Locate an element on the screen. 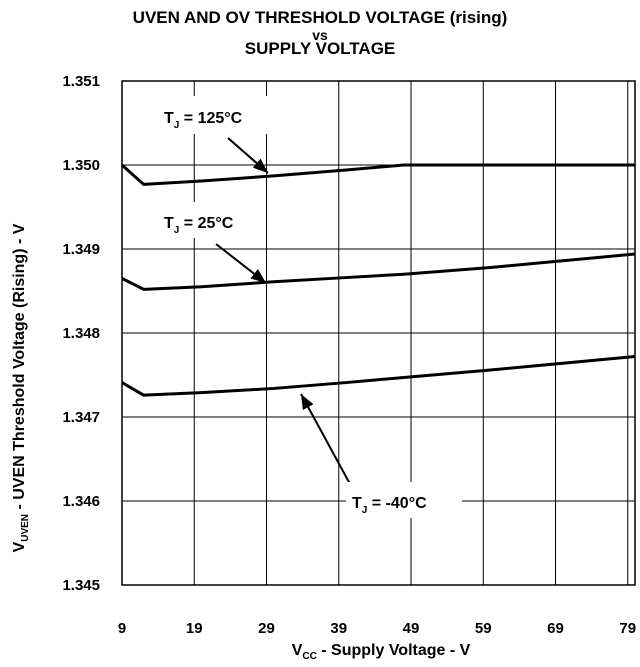  svg-text: TJ = 25°C is located at coordinates (199, 225).